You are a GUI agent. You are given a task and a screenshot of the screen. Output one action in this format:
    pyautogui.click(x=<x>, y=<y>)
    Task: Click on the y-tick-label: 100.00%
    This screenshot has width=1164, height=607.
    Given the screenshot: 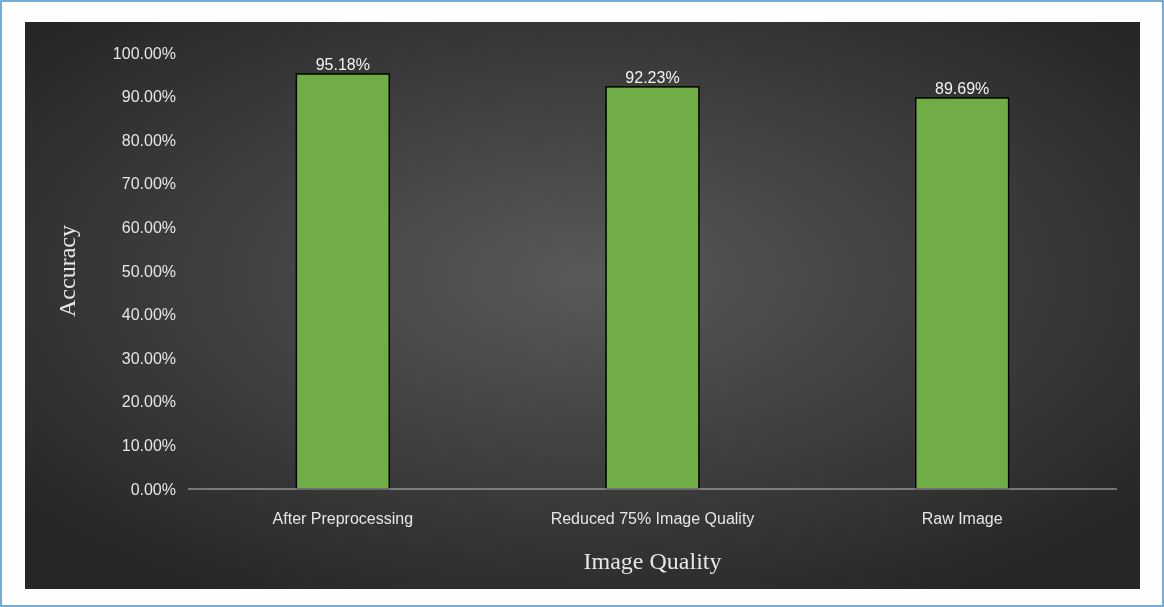 What is the action you would take?
    pyautogui.click(x=144, y=53)
    